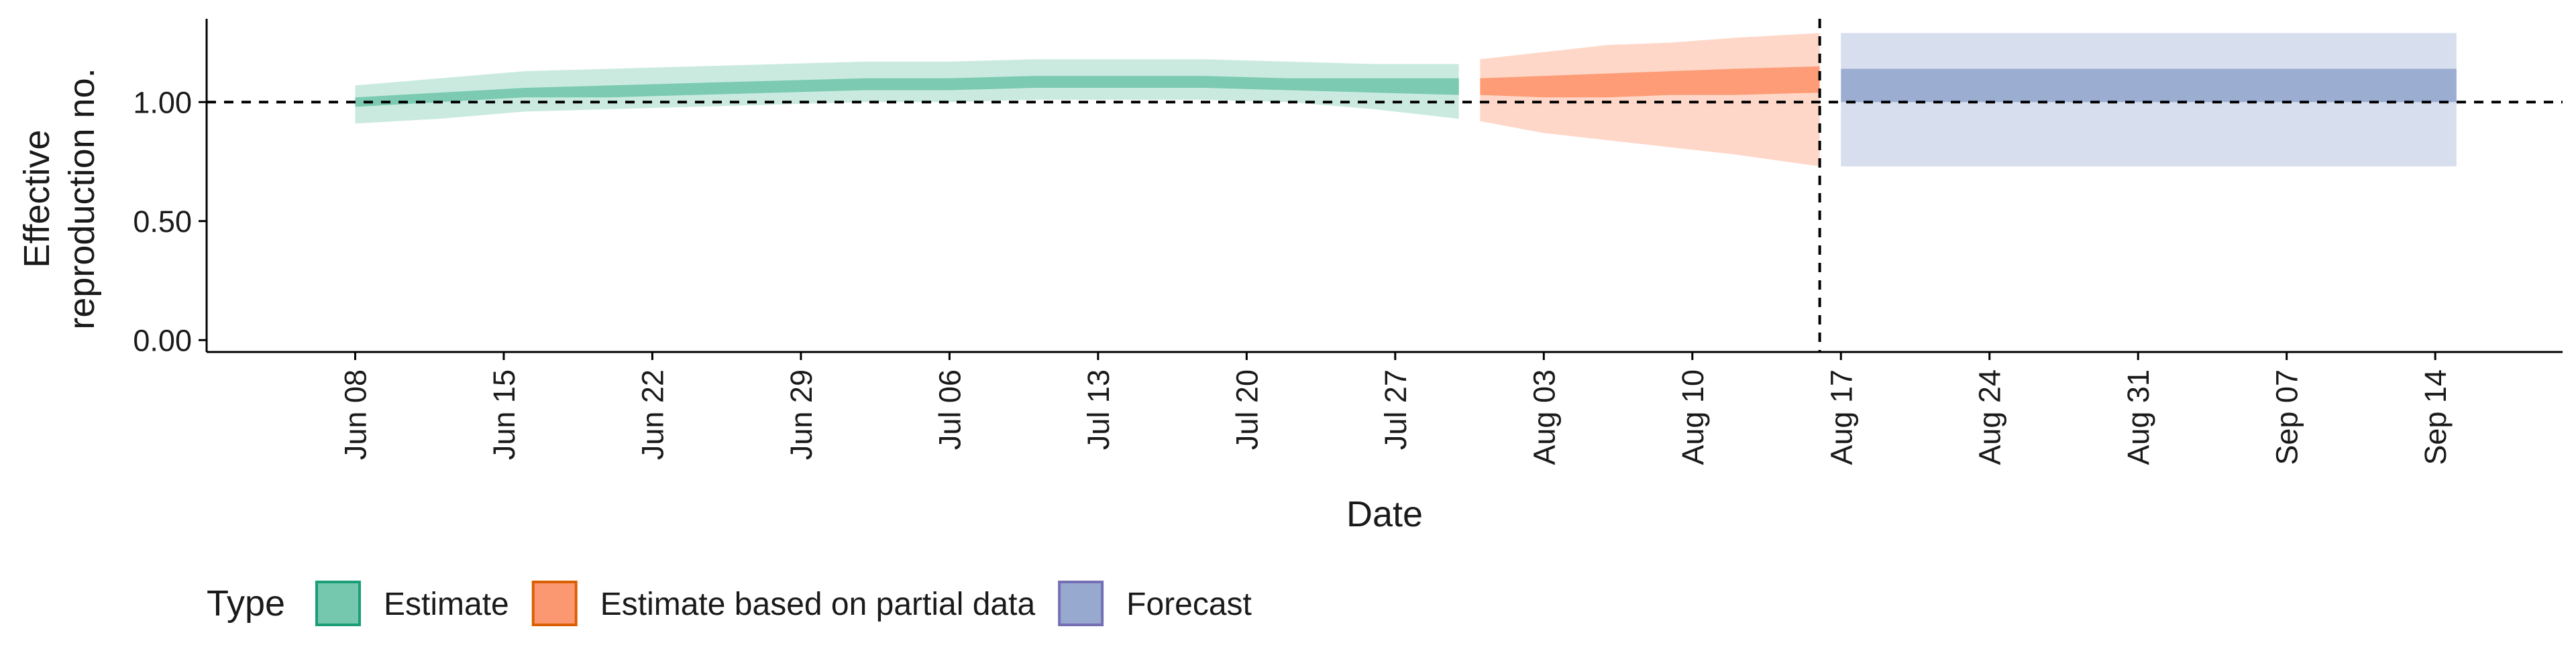  What do you see at coordinates (2138, 417) in the screenshot?
I see `x-tick-label: Aug 31` at bounding box center [2138, 417].